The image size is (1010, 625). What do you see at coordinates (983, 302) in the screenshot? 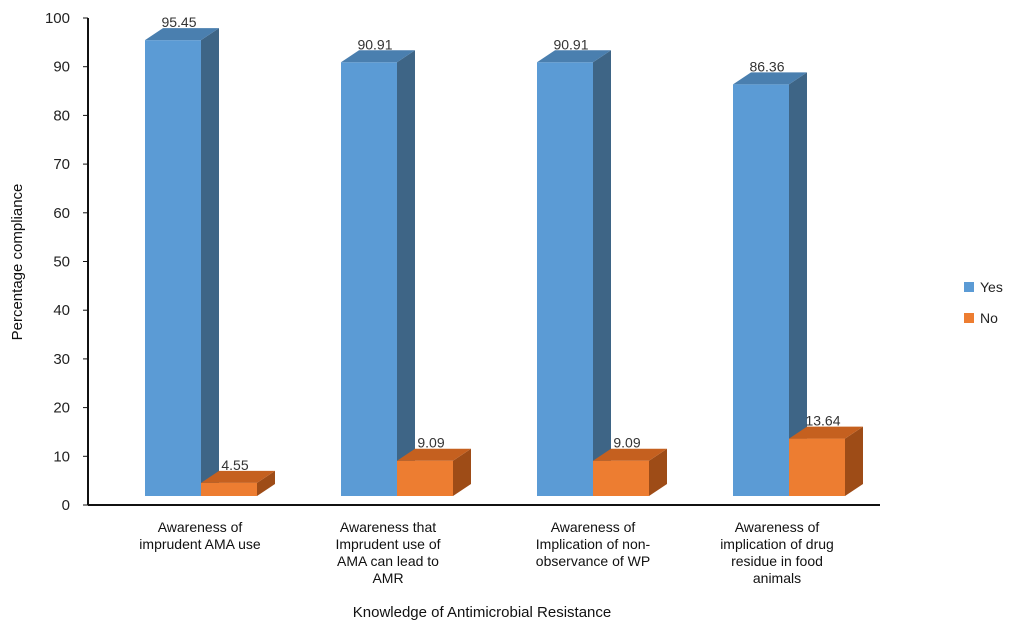
I see `legend: Yes No` at bounding box center [983, 302].